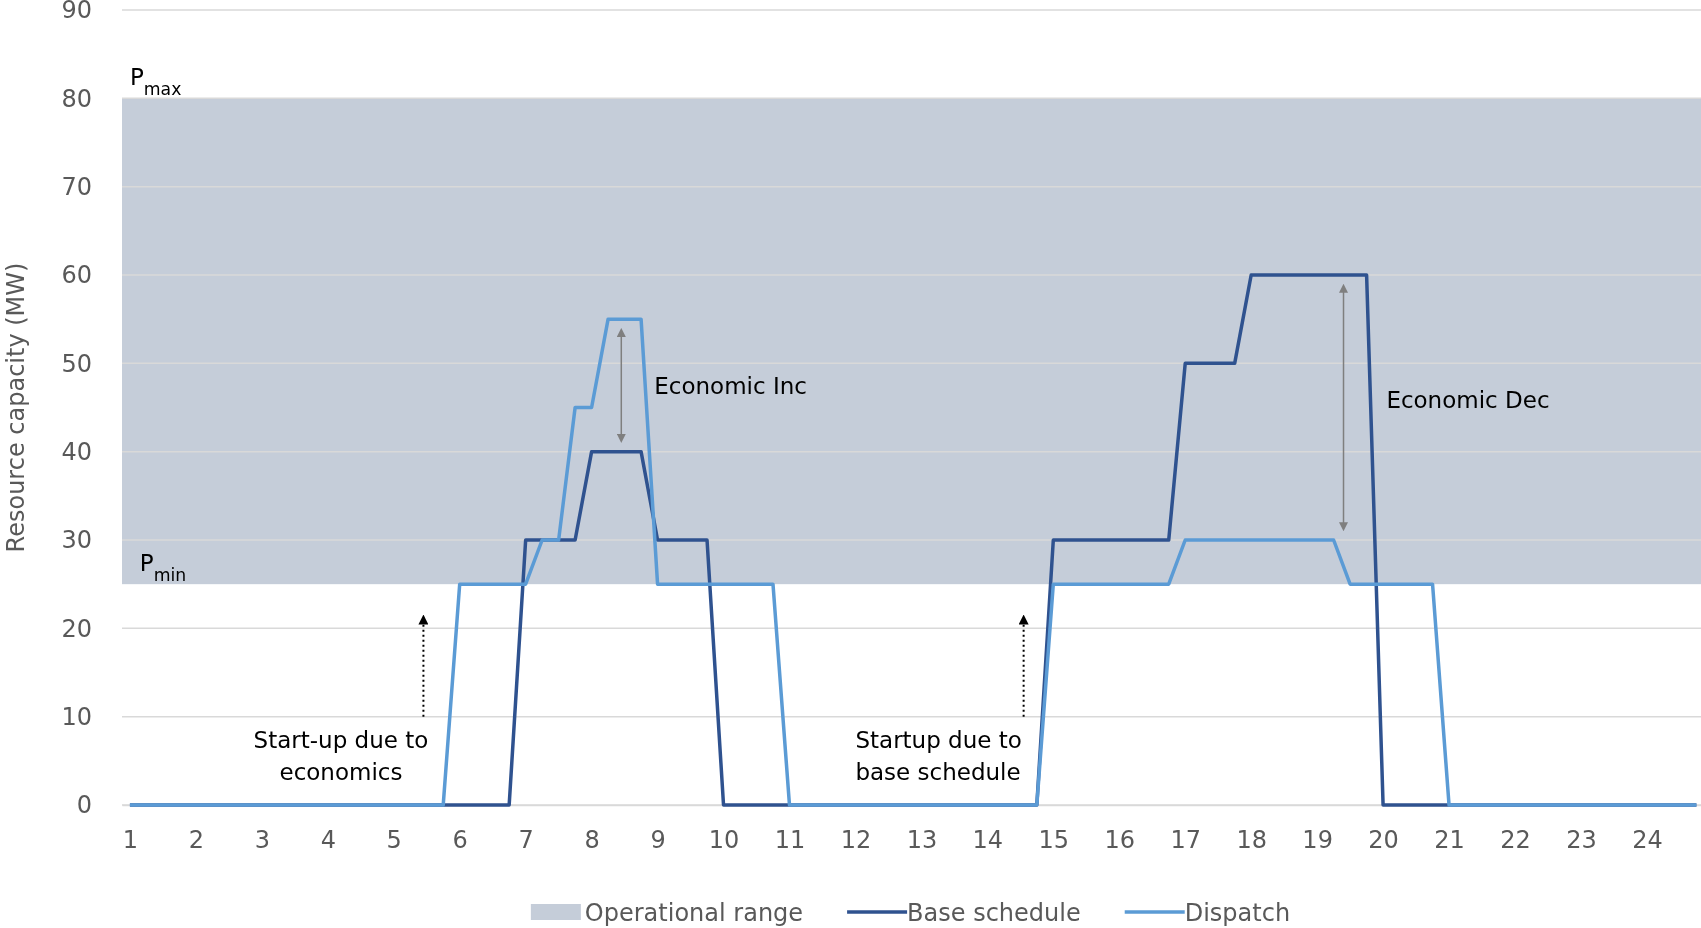  What do you see at coordinates (163, 567) in the screenshot?
I see `annotation: P$_{min}$` at bounding box center [163, 567].